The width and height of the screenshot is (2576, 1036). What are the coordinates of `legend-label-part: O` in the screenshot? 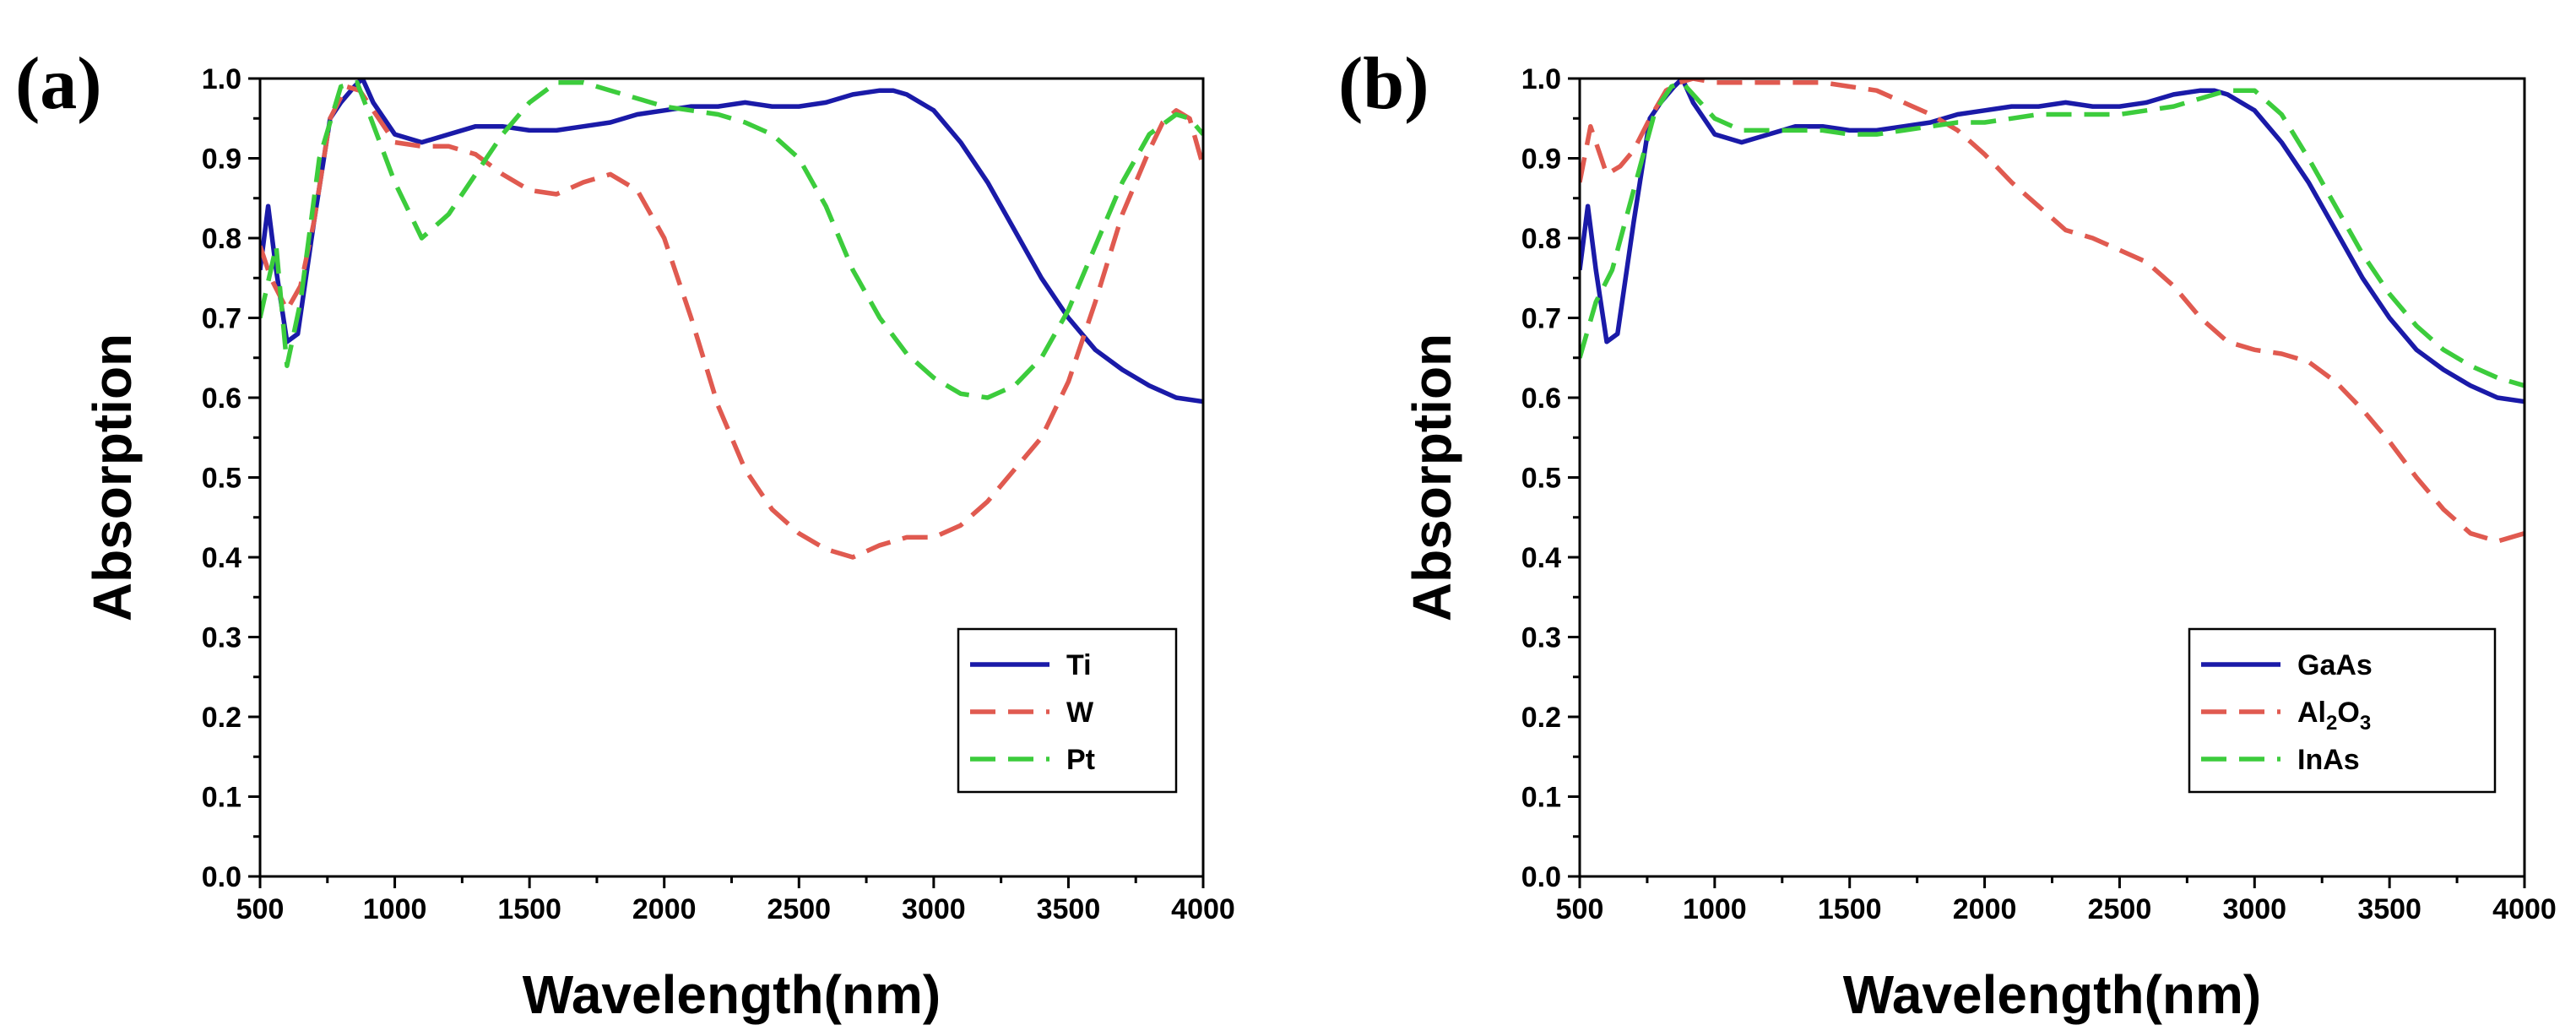 It's located at (2348, 713).